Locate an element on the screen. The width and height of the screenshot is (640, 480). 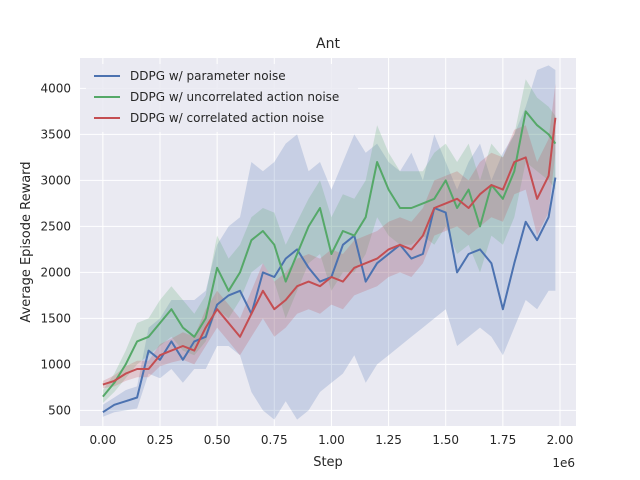
x-tick-label: 0.25 is located at coordinates (160, 440).